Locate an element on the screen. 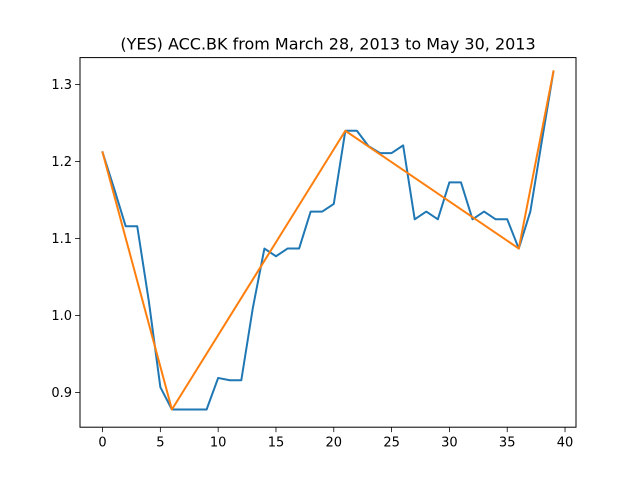  x-tick-label: 40 is located at coordinates (565, 443).